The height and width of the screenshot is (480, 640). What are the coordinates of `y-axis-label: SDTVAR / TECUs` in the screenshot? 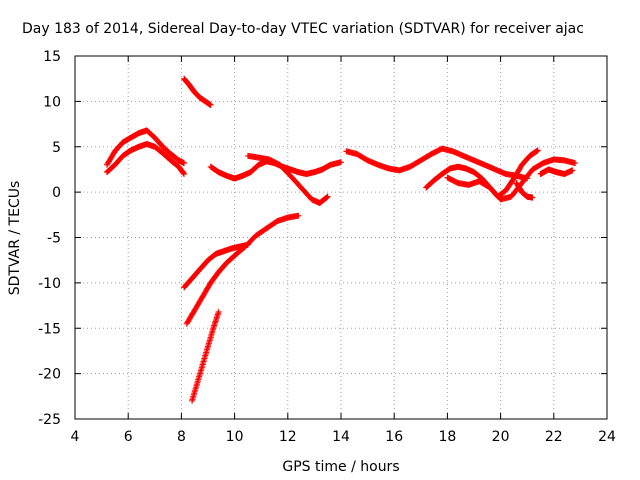 It's located at (15, 238).